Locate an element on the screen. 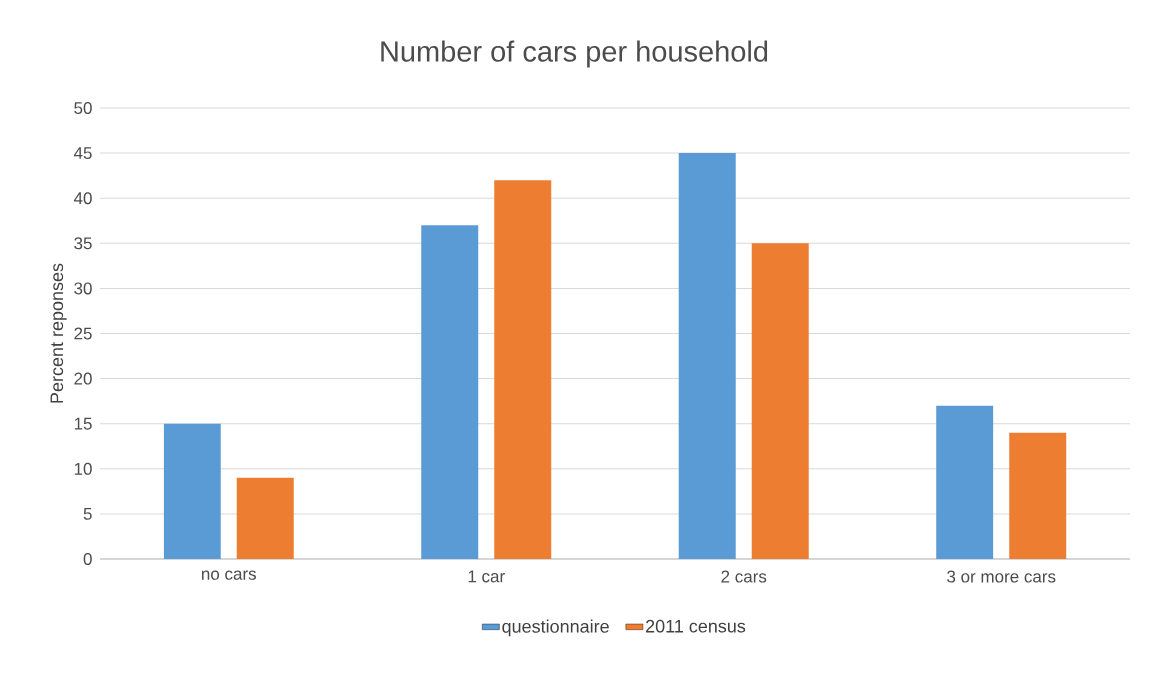 The width and height of the screenshot is (1149, 675). x-tick-label: 3 or more cars is located at coordinates (1001, 576).